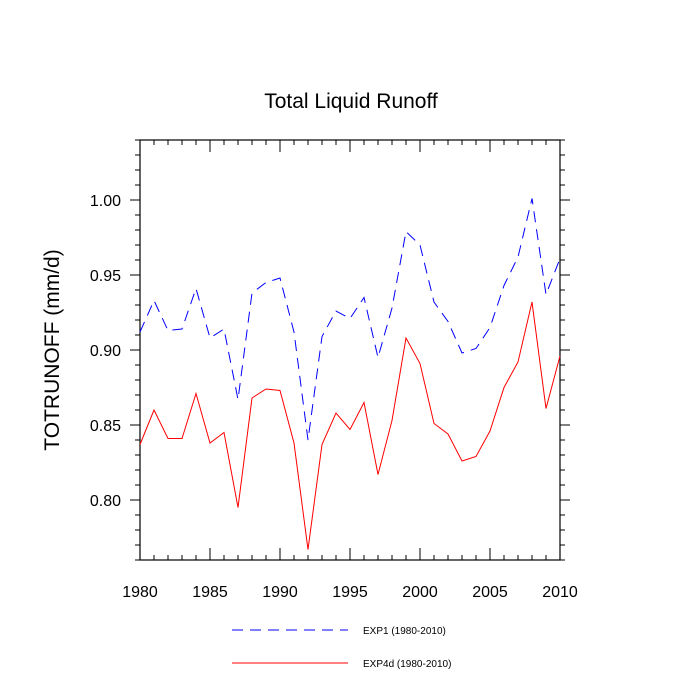  What do you see at coordinates (420, 592) in the screenshot?
I see `x-tick-label: 2000` at bounding box center [420, 592].